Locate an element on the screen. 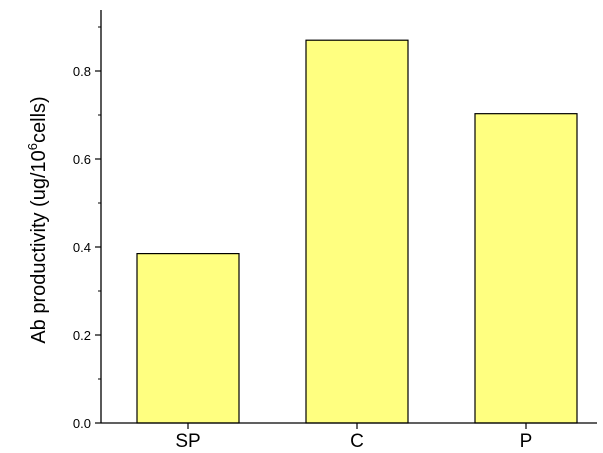 Image resolution: width=603 pixels, height=453 pixels. y-axis: 0.0 0.2 0.4 0.6 0.8 is located at coordinates (87, 220).